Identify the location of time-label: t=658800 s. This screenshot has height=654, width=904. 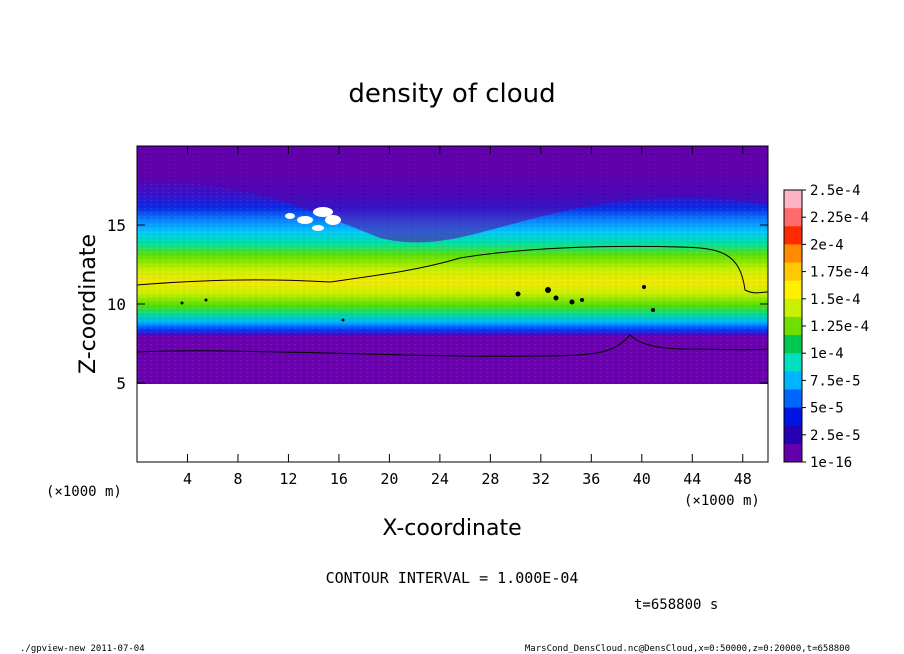
(676, 605).